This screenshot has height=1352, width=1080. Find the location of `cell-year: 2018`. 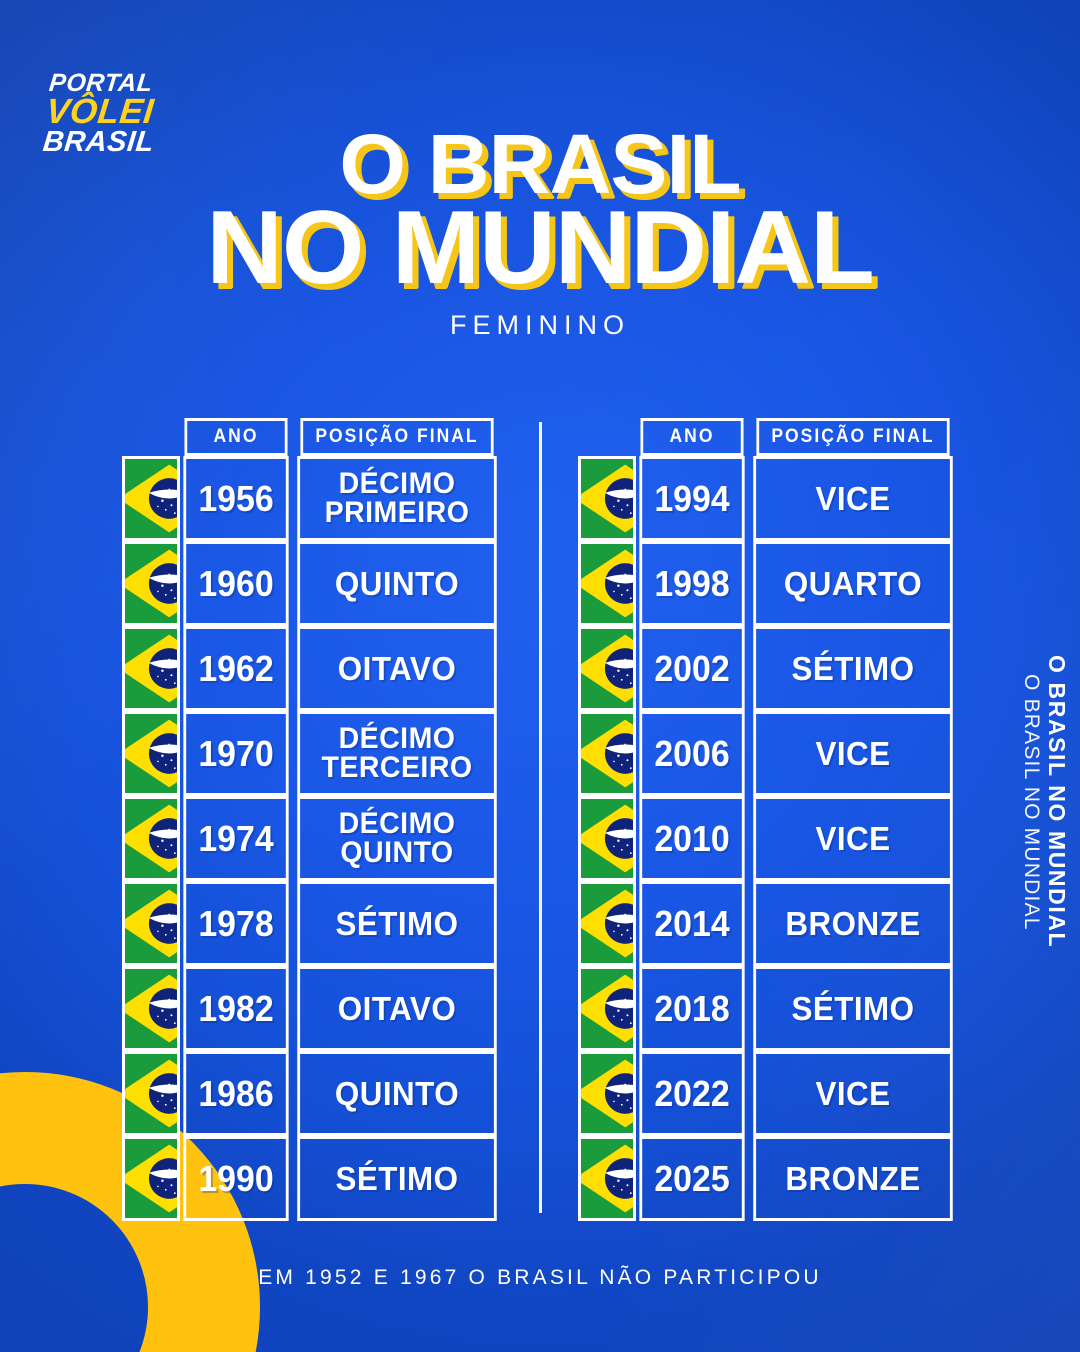

cell-year: 2018 is located at coordinates (692, 1008).